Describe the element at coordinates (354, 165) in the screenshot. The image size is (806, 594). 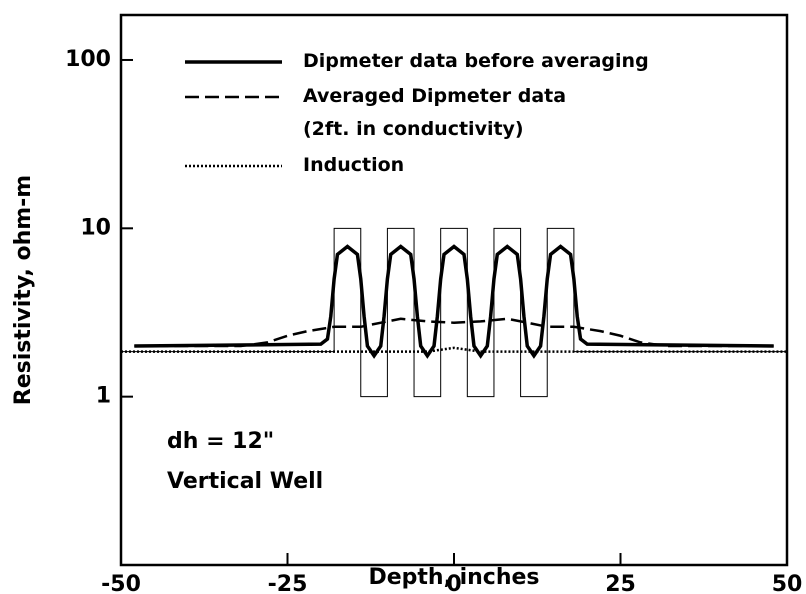
I see `legend-label: Induction` at that location.